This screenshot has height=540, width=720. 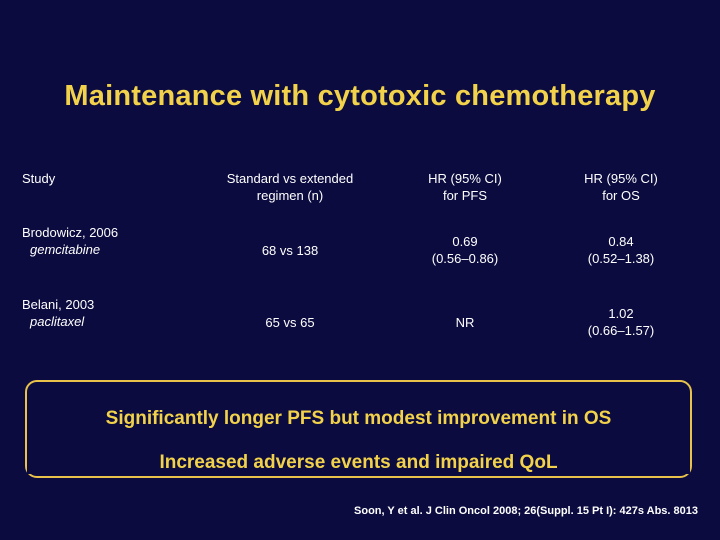 What do you see at coordinates (58, 304) in the screenshot?
I see `study-name: Belani, 2003` at bounding box center [58, 304].